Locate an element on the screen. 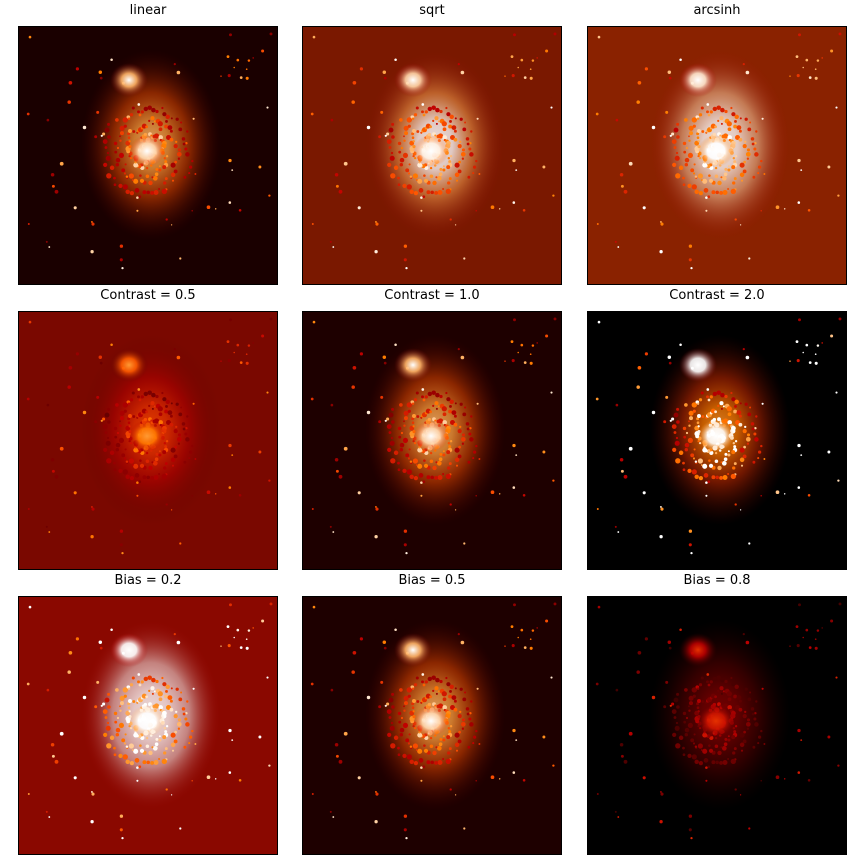 The image size is (864, 864). panel-title: Bias = 0.5 is located at coordinates (432, 580).